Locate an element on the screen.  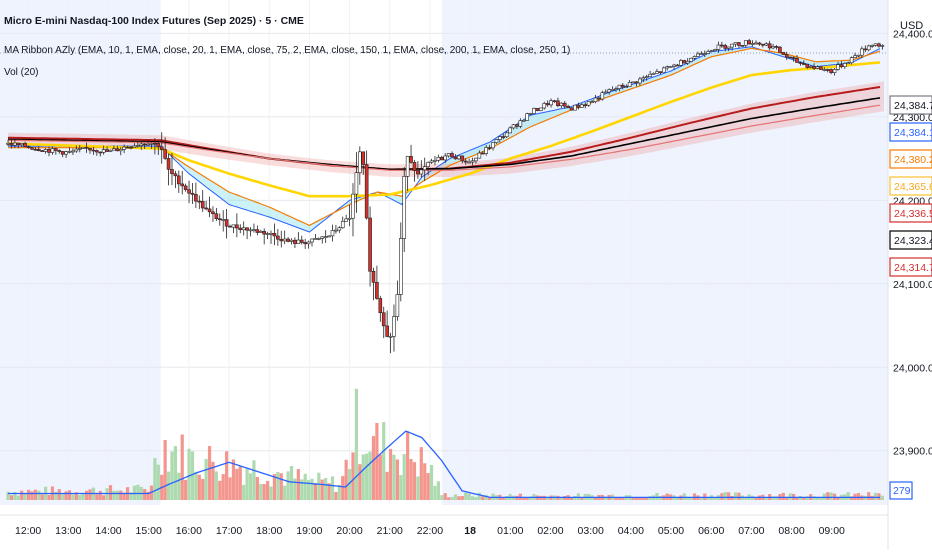
time-tick-0: 12:00 is located at coordinates (28, 531).